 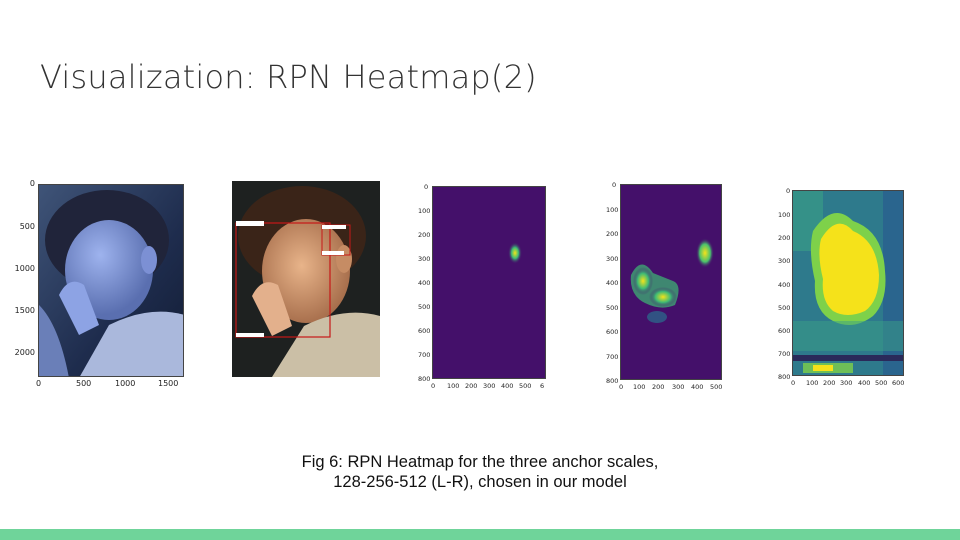 I want to click on portrait-blue-image, so click(x=111, y=280).